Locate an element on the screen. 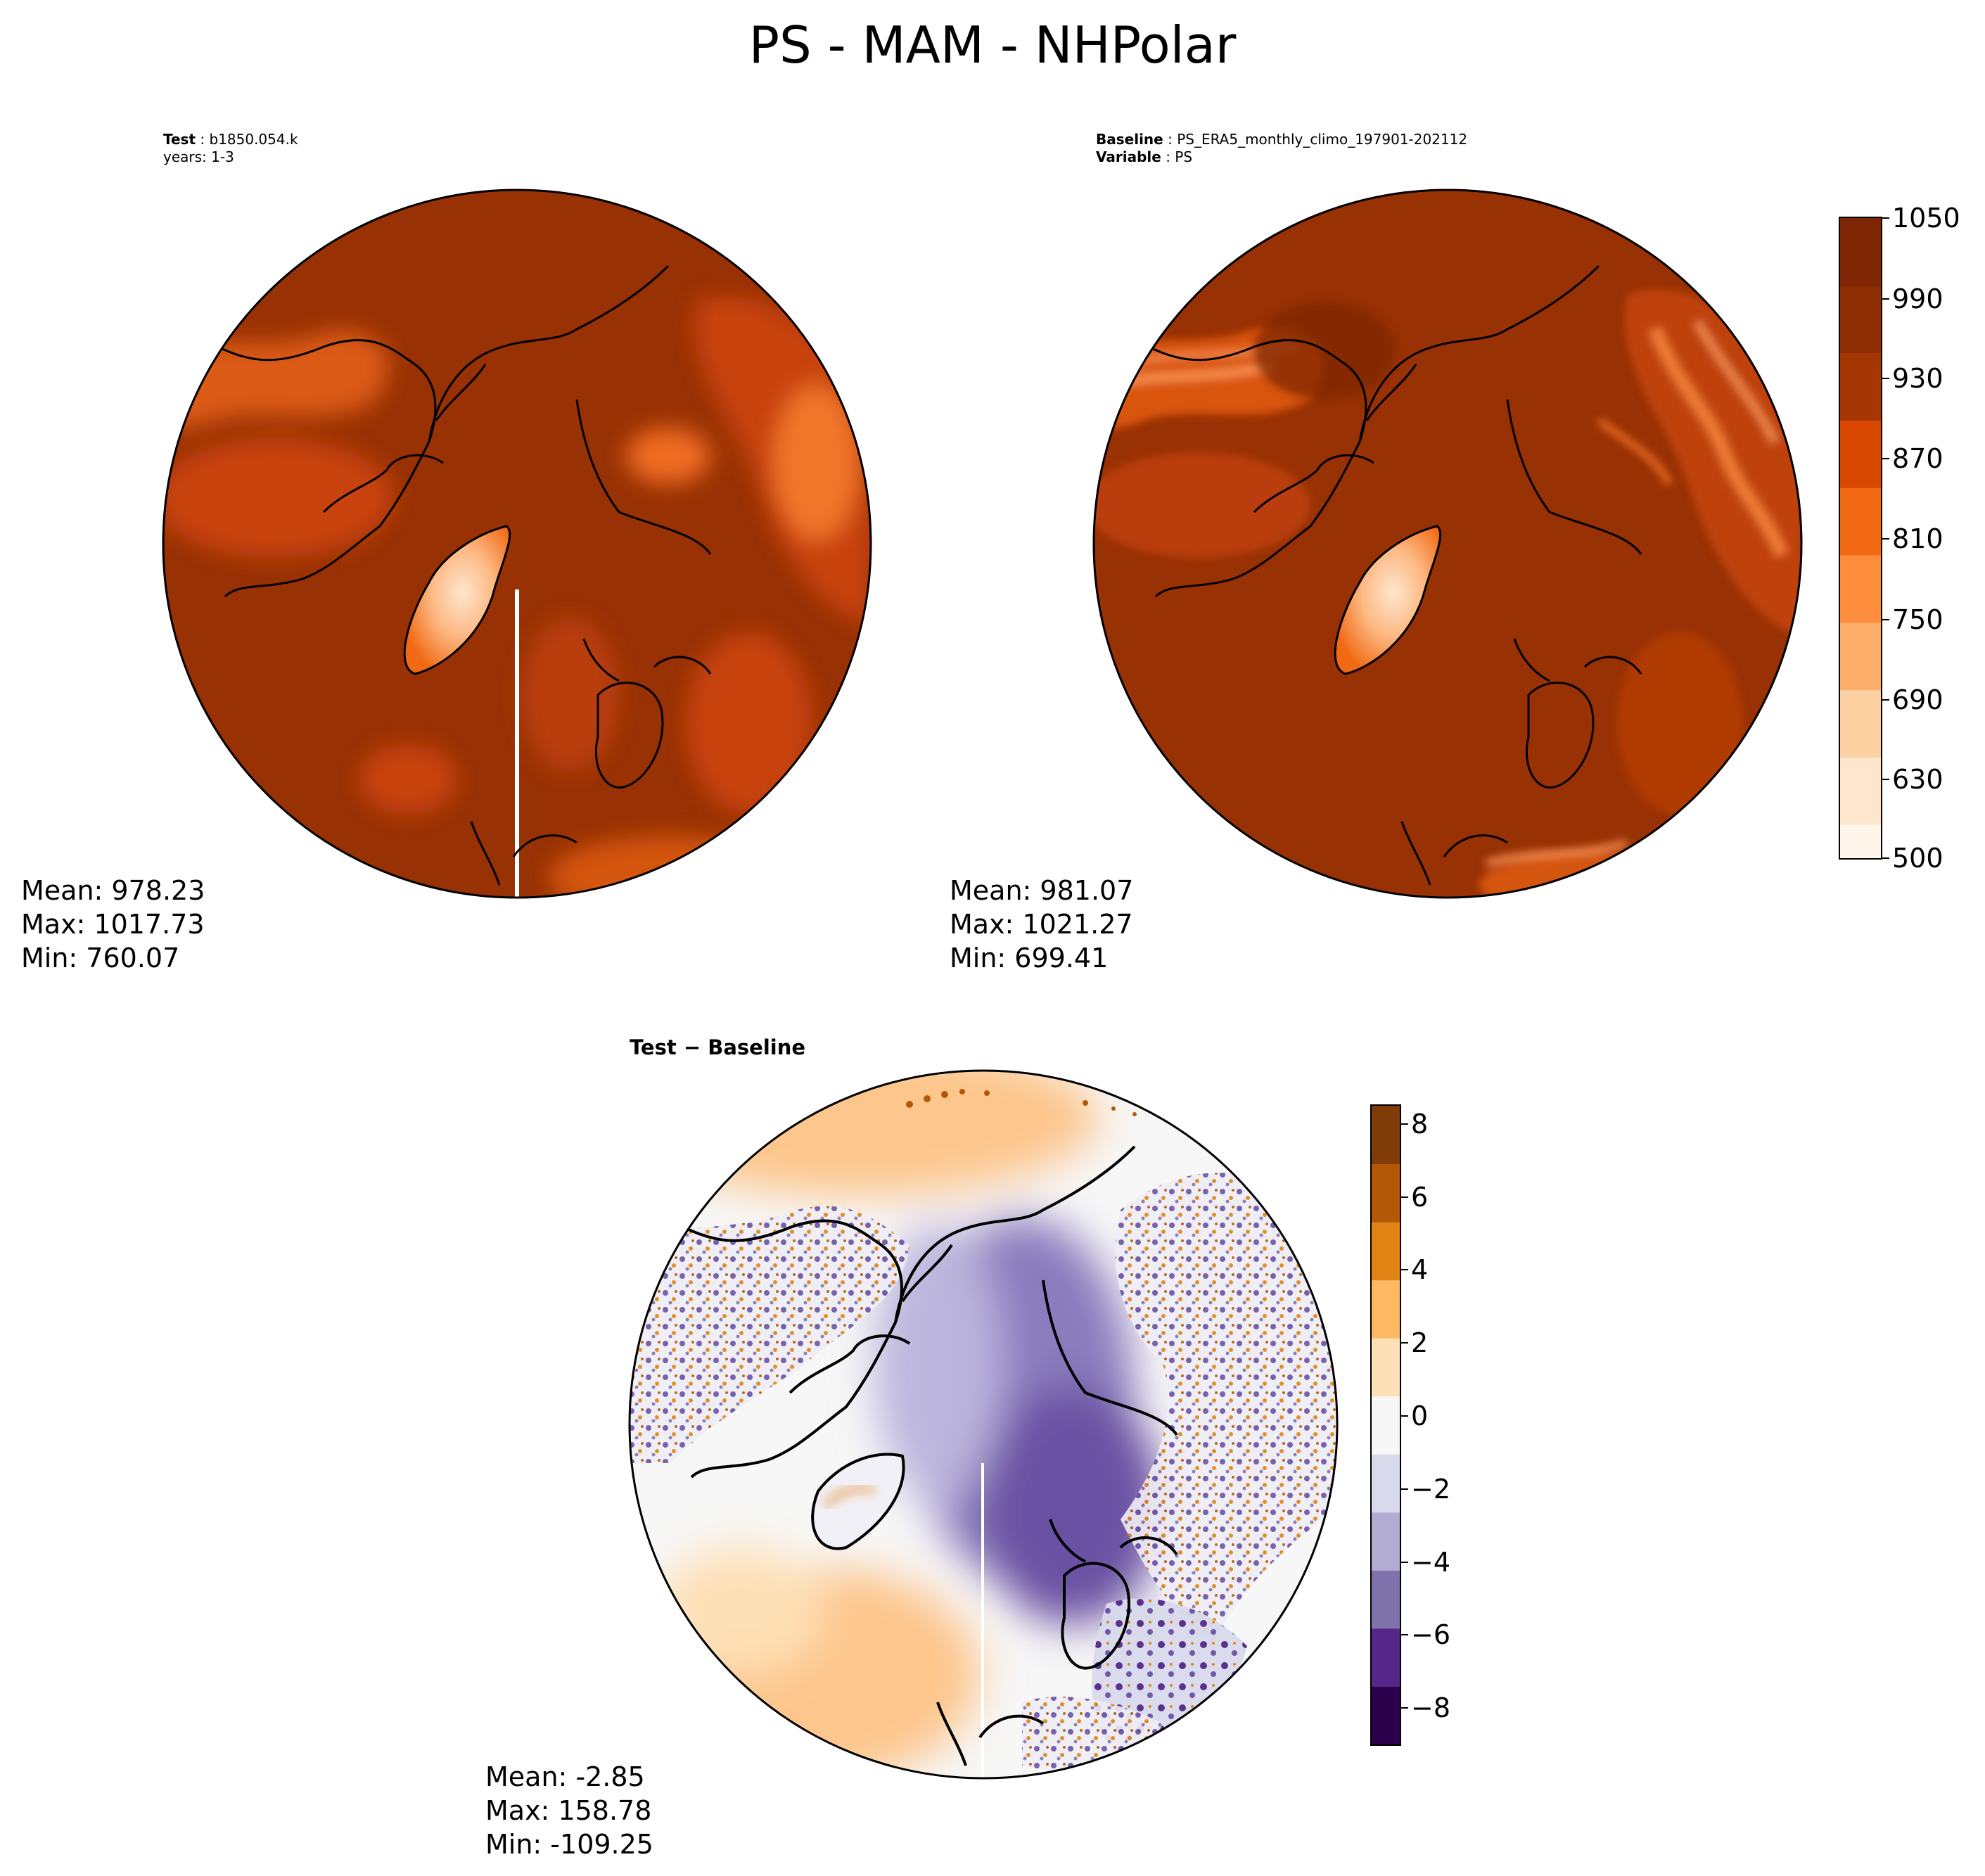  baseline-coastlines is located at coordinates (1395, 575).